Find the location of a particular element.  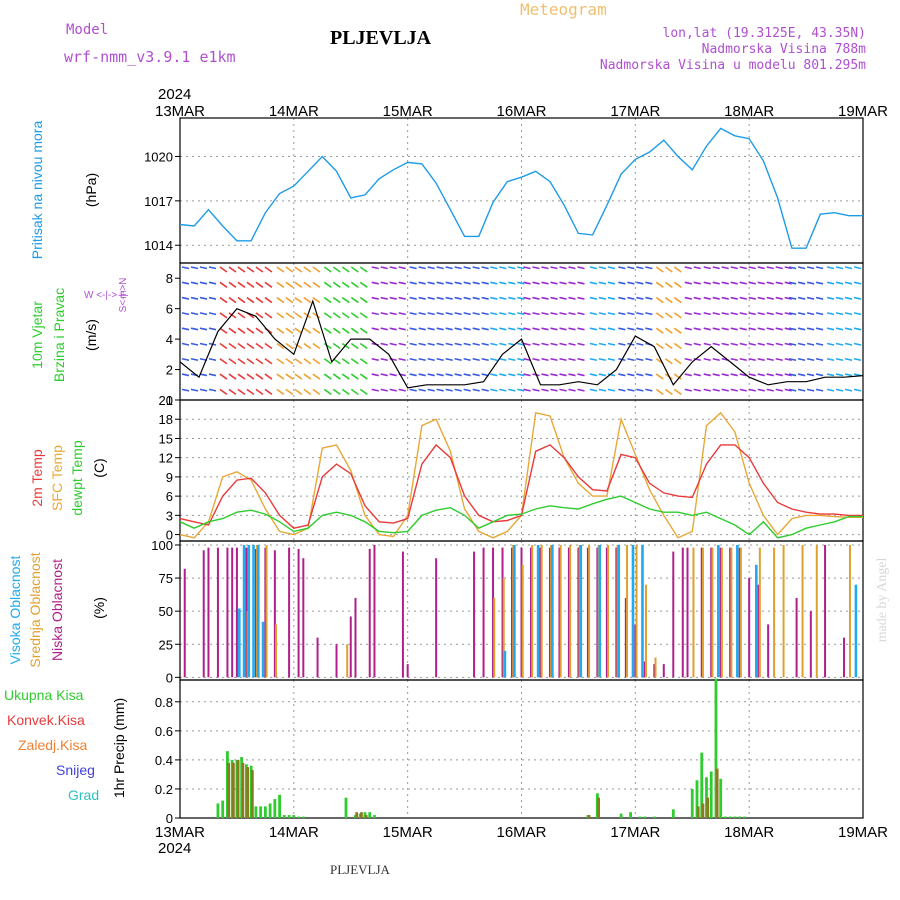

cloud-tick-label: 25 is located at coordinates (166, 644).